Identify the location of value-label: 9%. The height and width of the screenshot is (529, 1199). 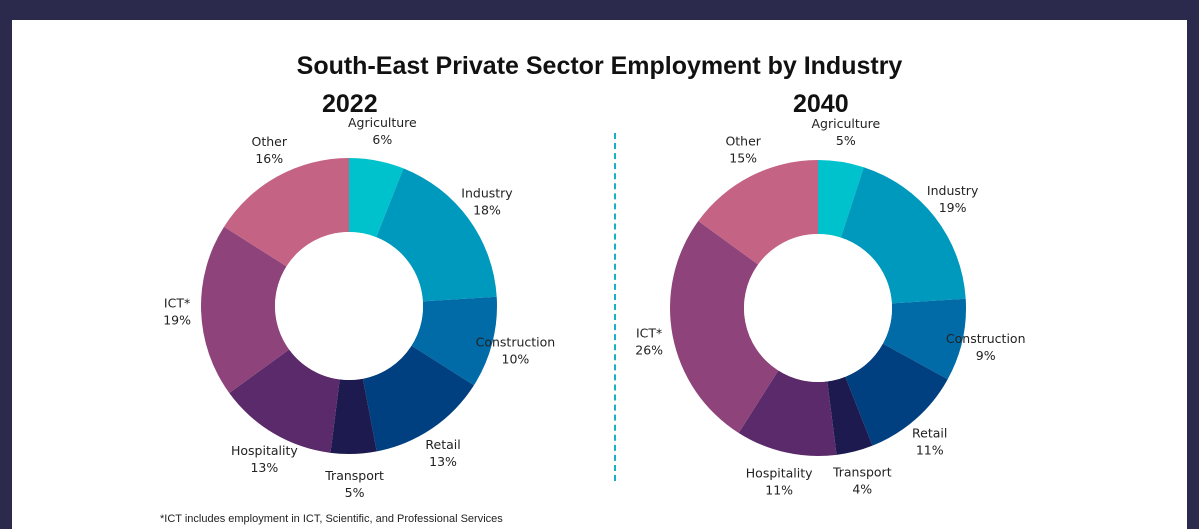
(986, 355).